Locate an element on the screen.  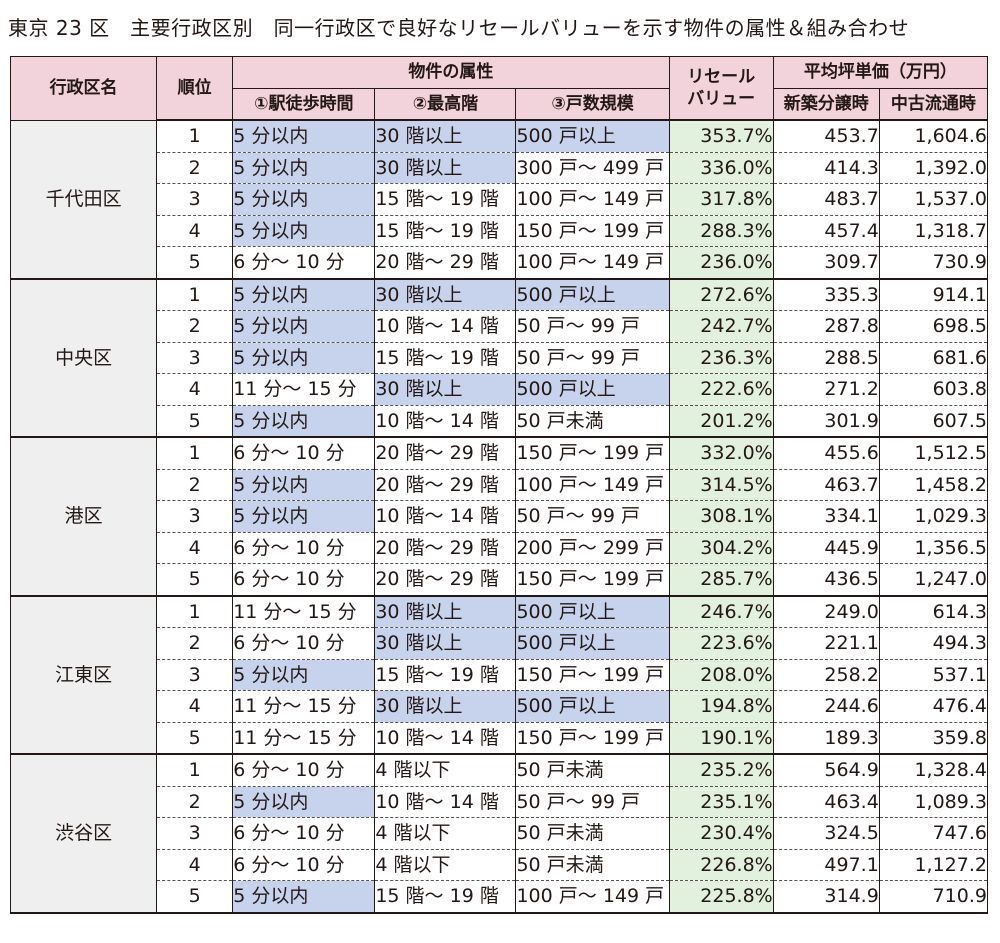
resale-value-cell: 201.2% is located at coordinates (721, 421).